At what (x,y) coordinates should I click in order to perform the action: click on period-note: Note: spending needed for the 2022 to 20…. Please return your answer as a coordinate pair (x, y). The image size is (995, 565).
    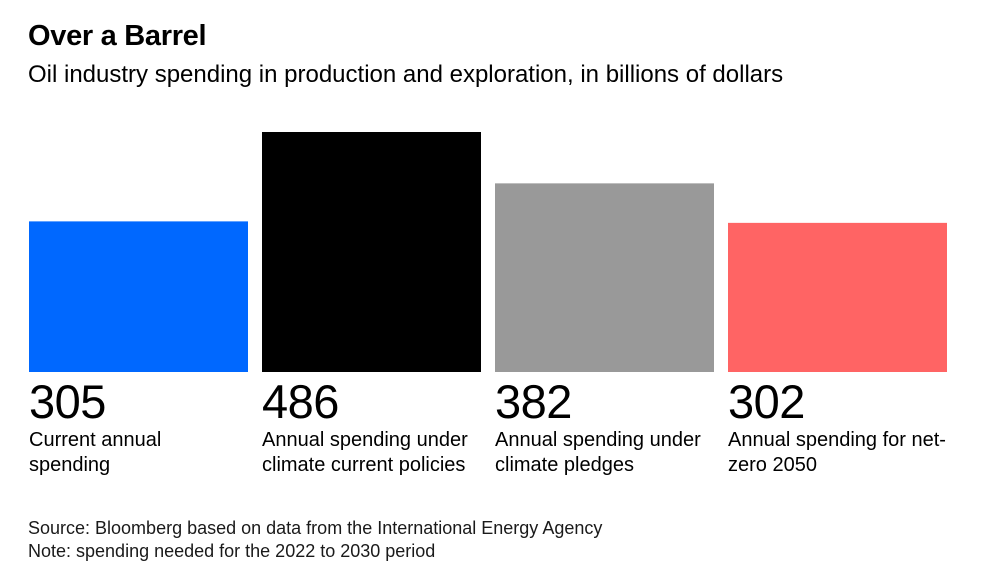
    Looking at the image, I should click on (232, 551).